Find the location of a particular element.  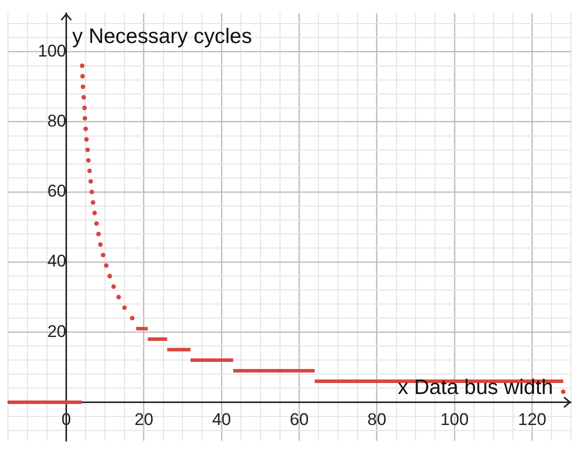

y-tick-label: 40 is located at coordinates (56, 261).